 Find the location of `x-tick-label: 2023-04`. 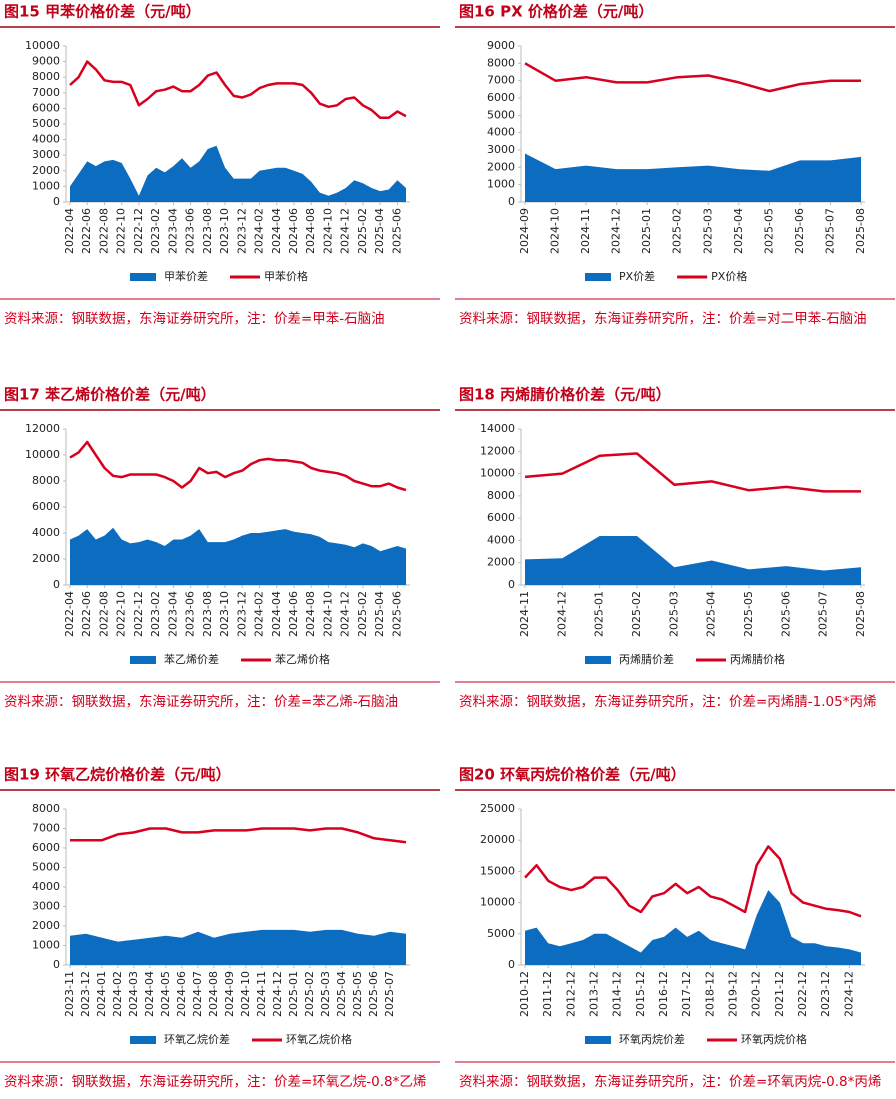

x-tick-label: 2023-04 is located at coordinates (172, 614).